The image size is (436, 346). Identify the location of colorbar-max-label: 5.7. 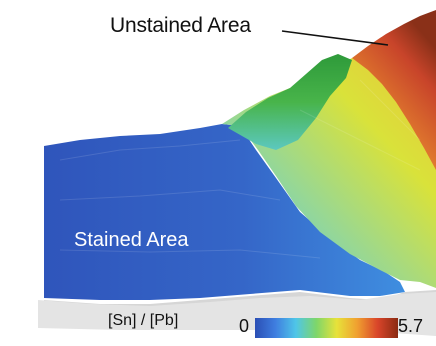
(411, 326).